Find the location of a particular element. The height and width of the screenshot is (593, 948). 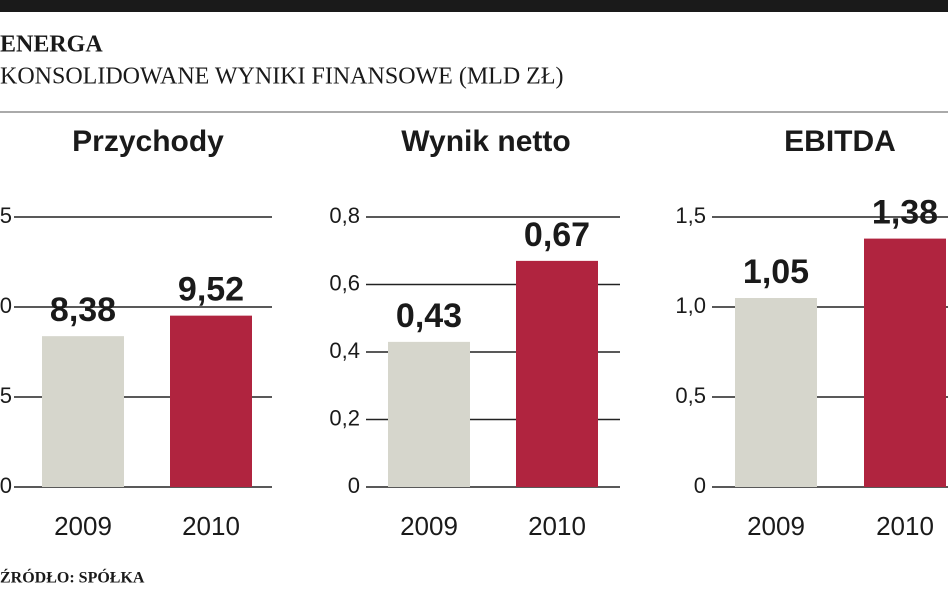

y-tick-label: 0,5 is located at coordinates (690, 395).